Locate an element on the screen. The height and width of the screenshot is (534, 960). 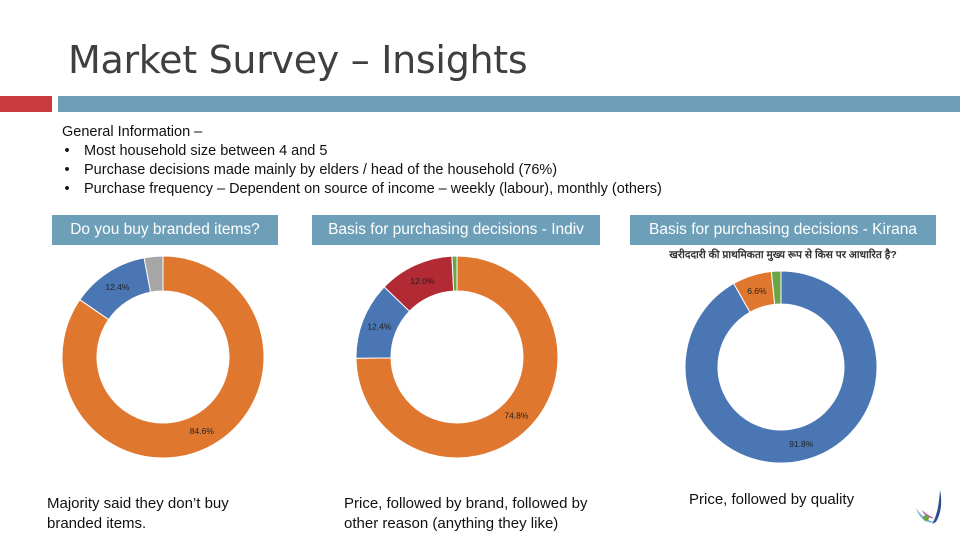
donut-chart-indiv: 74.8% 12.4% 12.0% is located at coordinates (457, 357).